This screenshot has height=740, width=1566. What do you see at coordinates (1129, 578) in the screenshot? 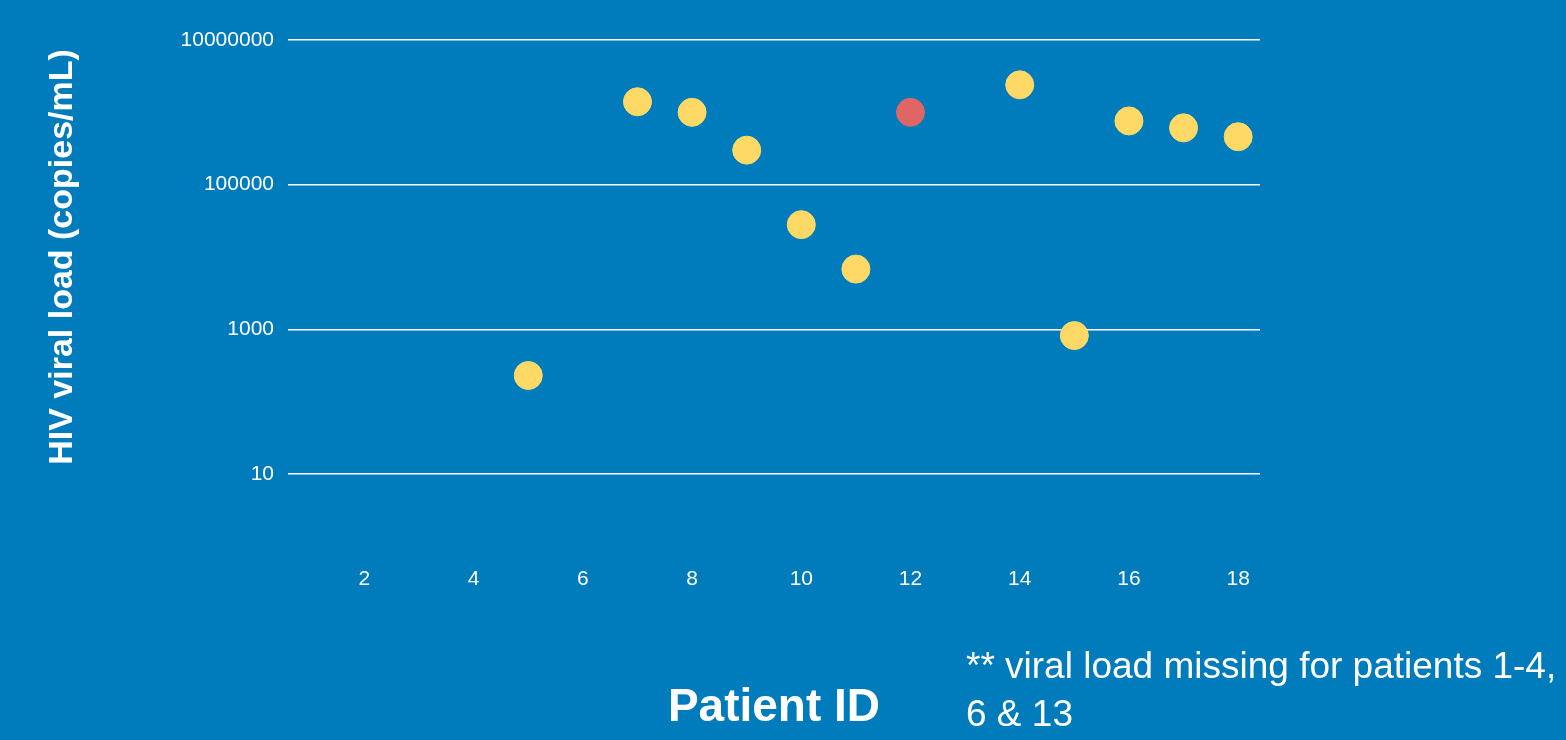
I see `x-tick-label: 16` at bounding box center [1129, 578].